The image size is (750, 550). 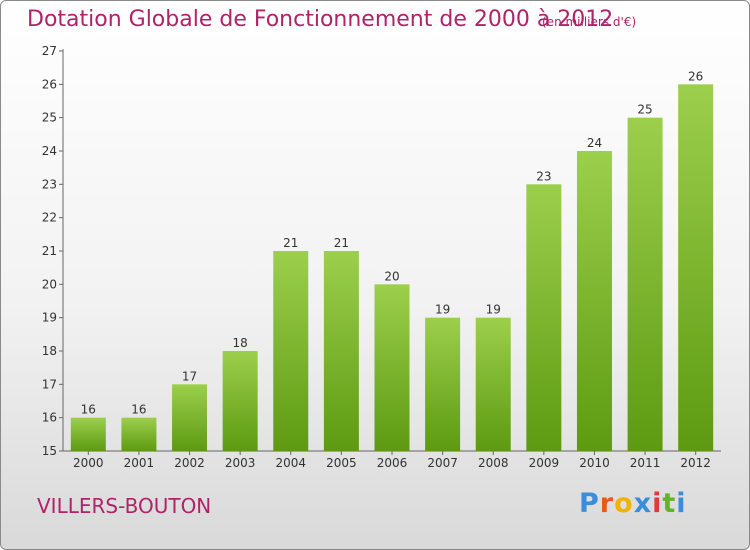 What do you see at coordinates (695, 463) in the screenshot?
I see `x-tick-label: 2012` at bounding box center [695, 463].